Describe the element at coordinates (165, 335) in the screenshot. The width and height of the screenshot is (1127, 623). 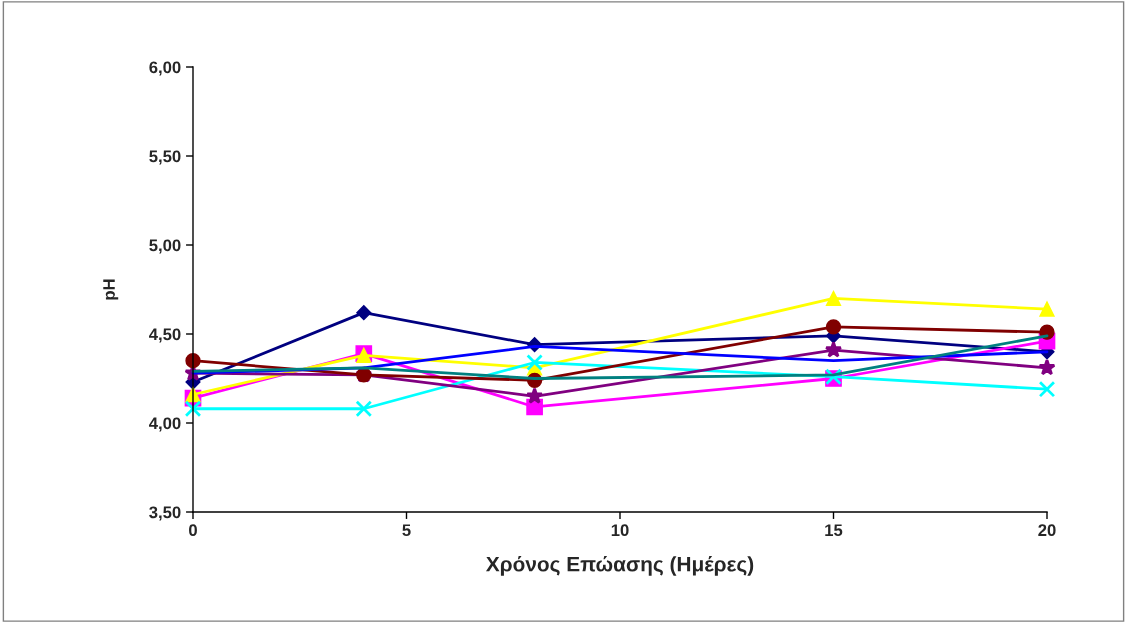
I see `y-tick-label: 4,50` at that location.